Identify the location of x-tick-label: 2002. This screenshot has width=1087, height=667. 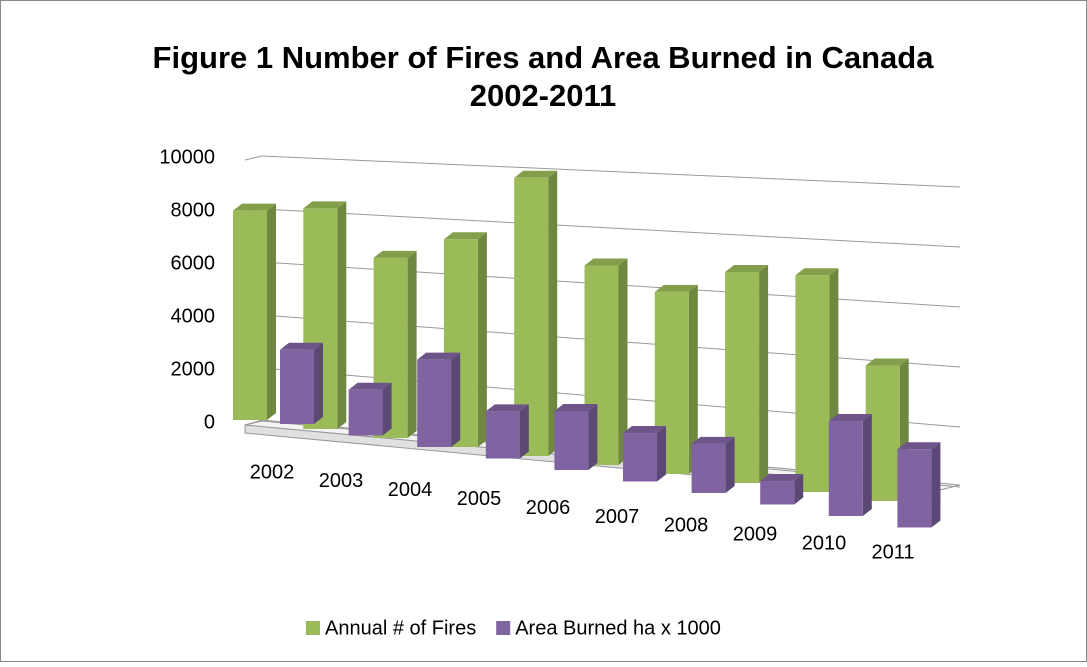
(272, 472).